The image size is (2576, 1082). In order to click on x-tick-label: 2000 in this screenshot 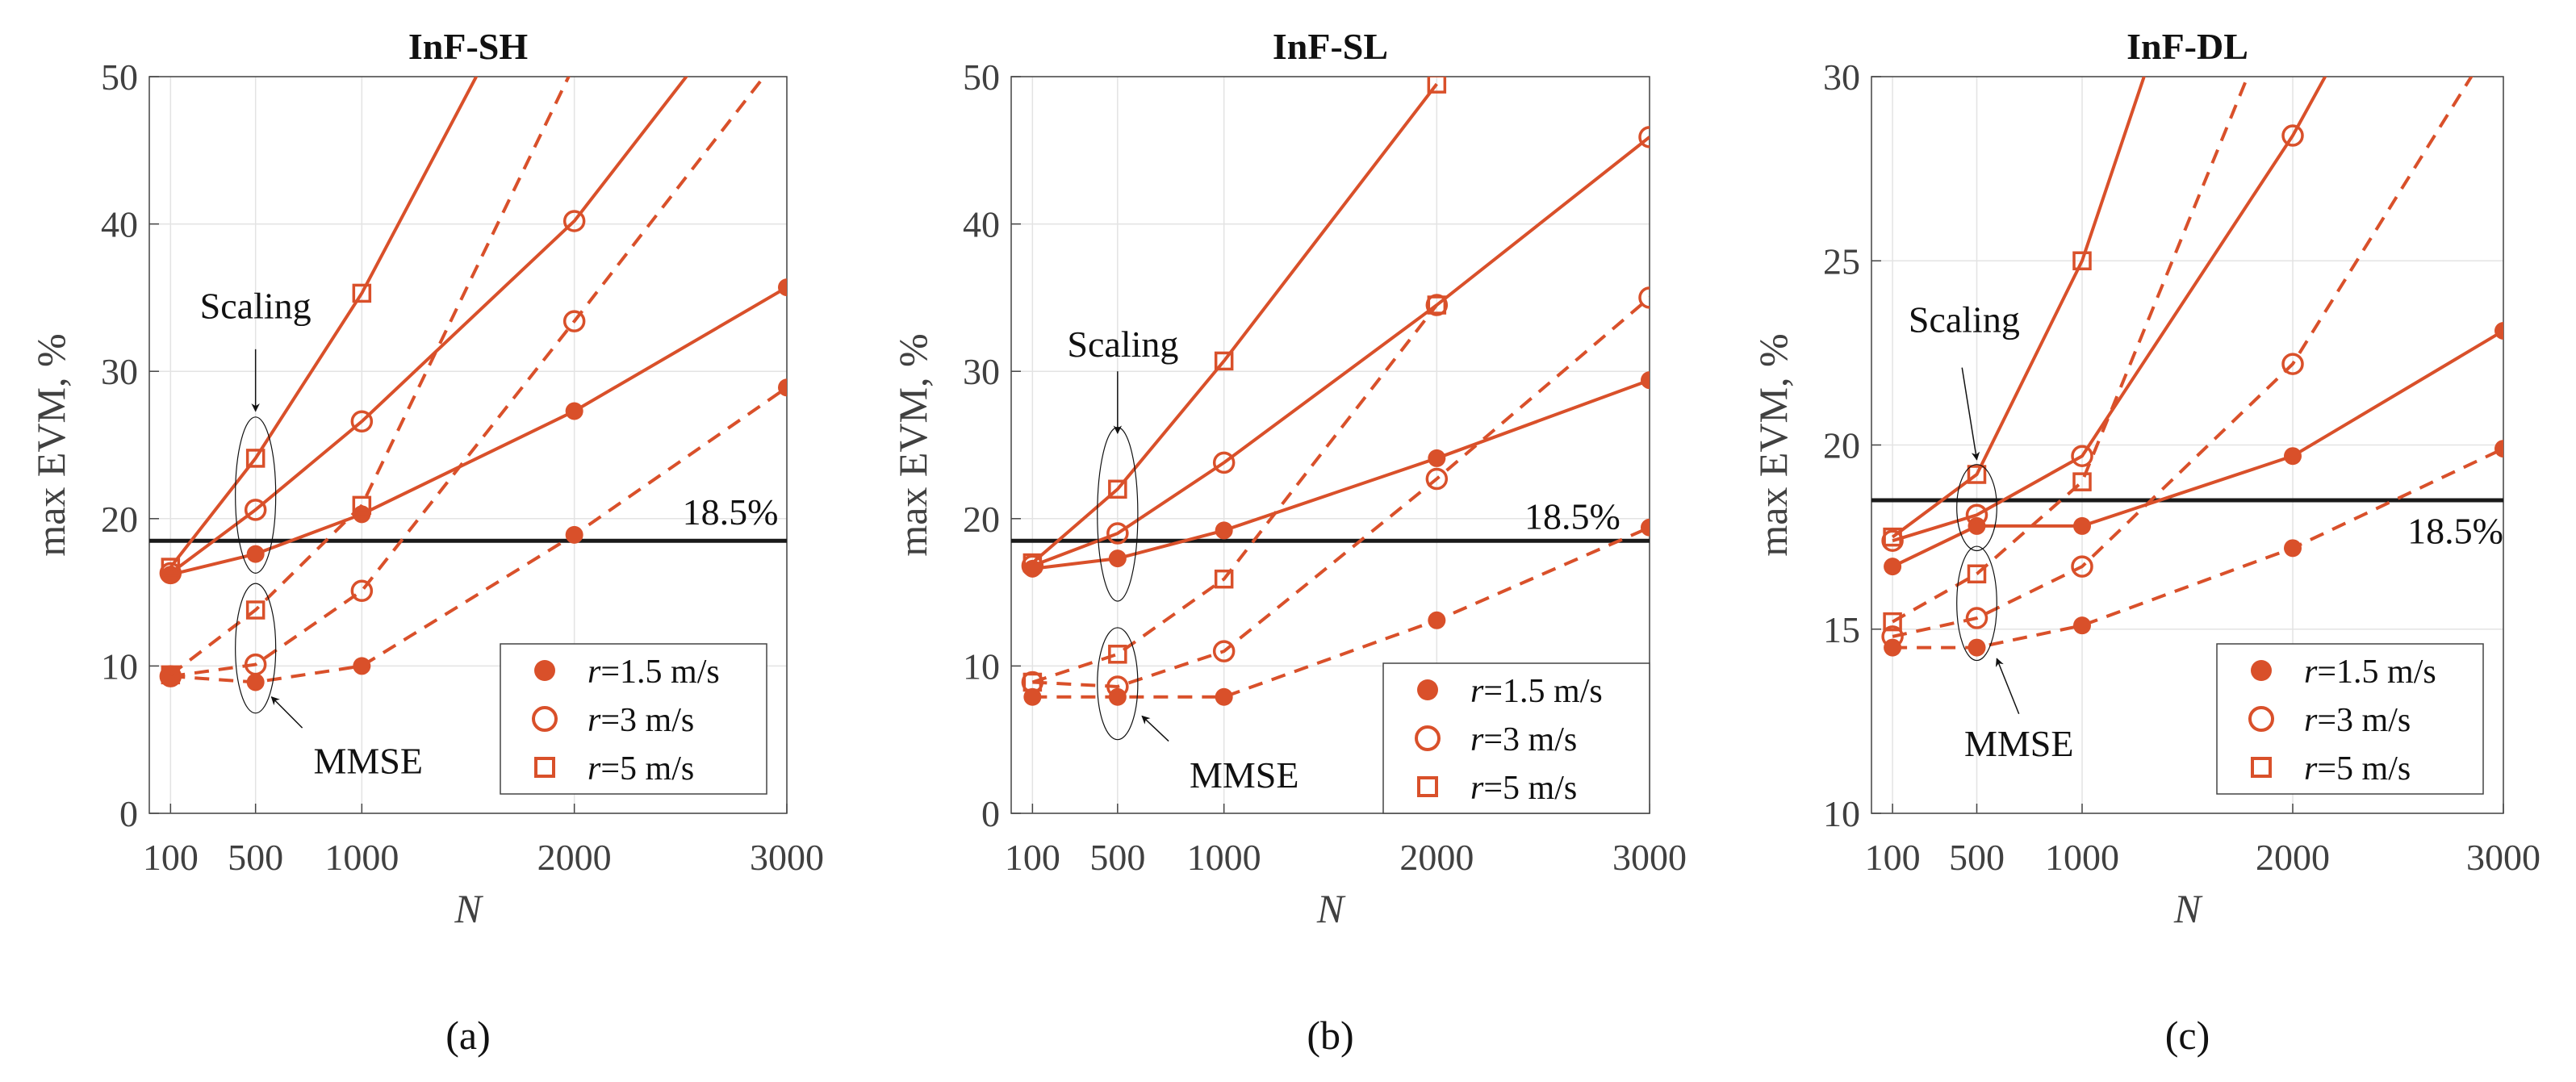, I will do `click(2293, 858)`.